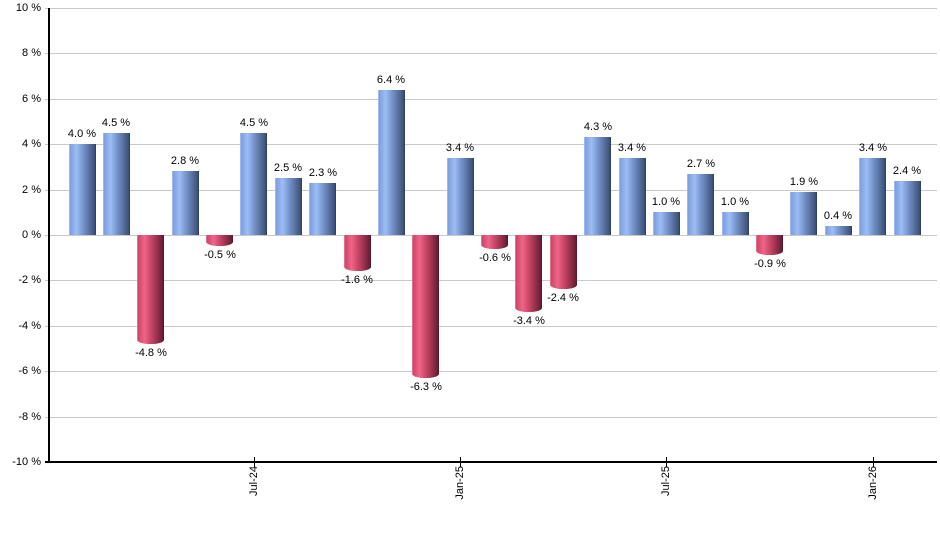 Image resolution: width=940 pixels, height=550 pixels. I want to click on bar-value-label-19: 1.0 %, so click(735, 202).